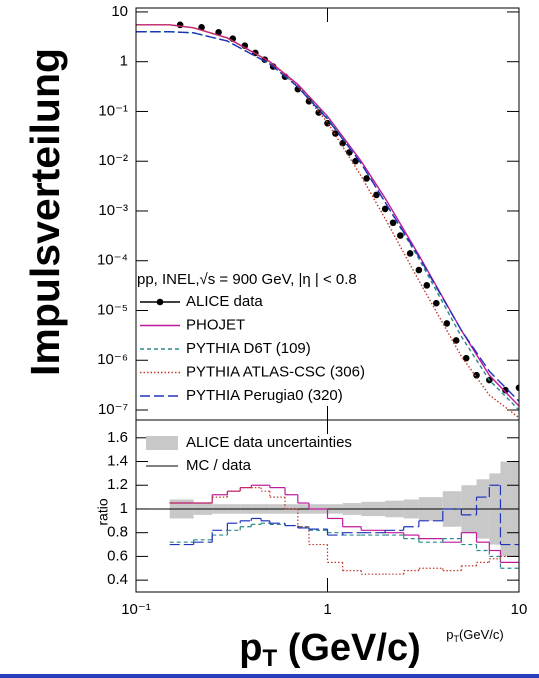 The height and width of the screenshot is (678, 539). What do you see at coordinates (224, 301) in the screenshot?
I see `legend-label: ALICE data` at bounding box center [224, 301].